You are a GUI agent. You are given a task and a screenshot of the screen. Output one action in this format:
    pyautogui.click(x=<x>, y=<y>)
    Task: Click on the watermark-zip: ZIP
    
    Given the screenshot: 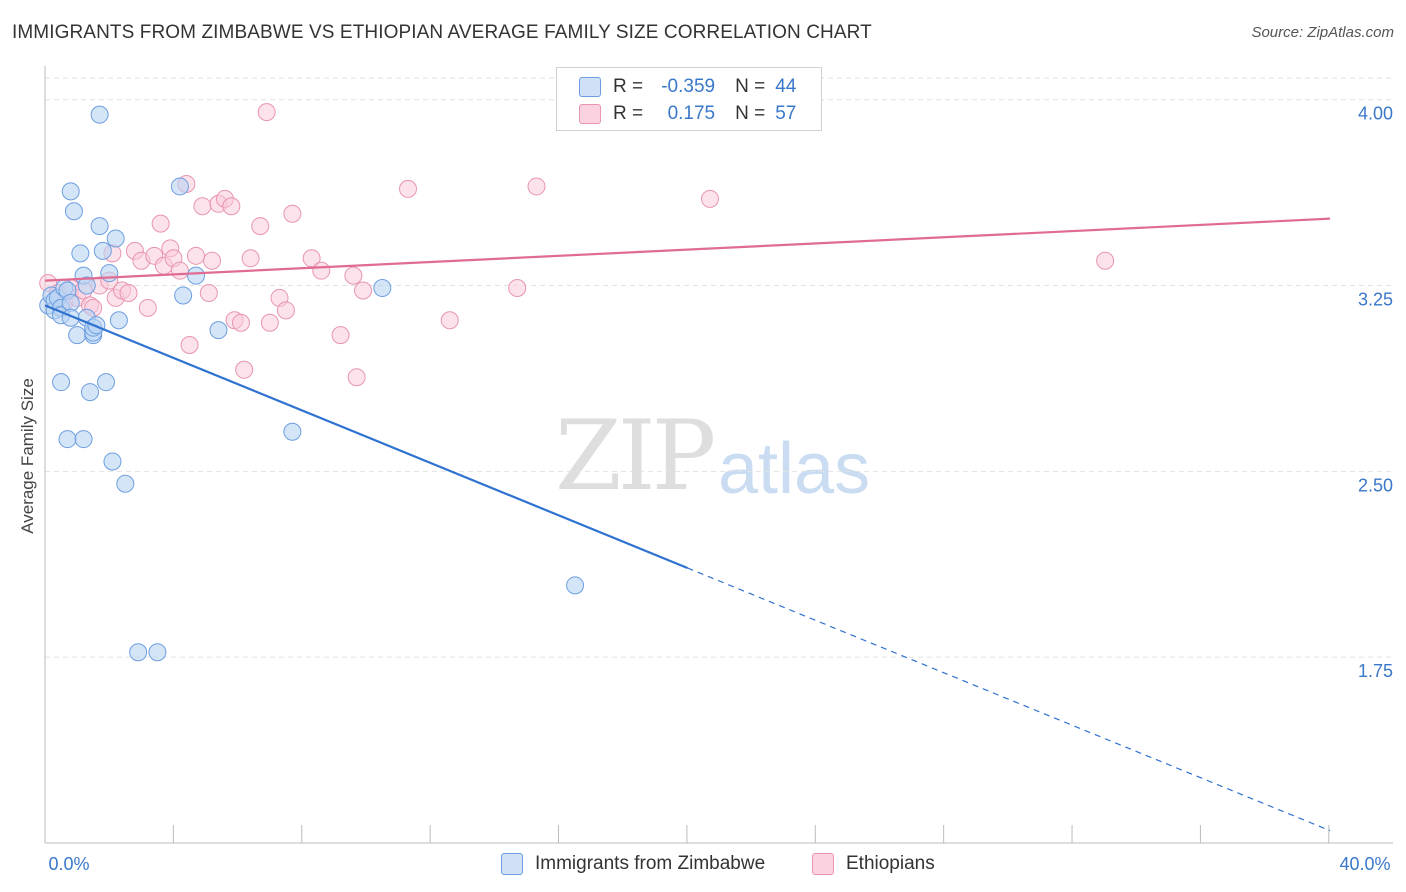 What is the action you would take?
    pyautogui.click(x=635, y=456)
    